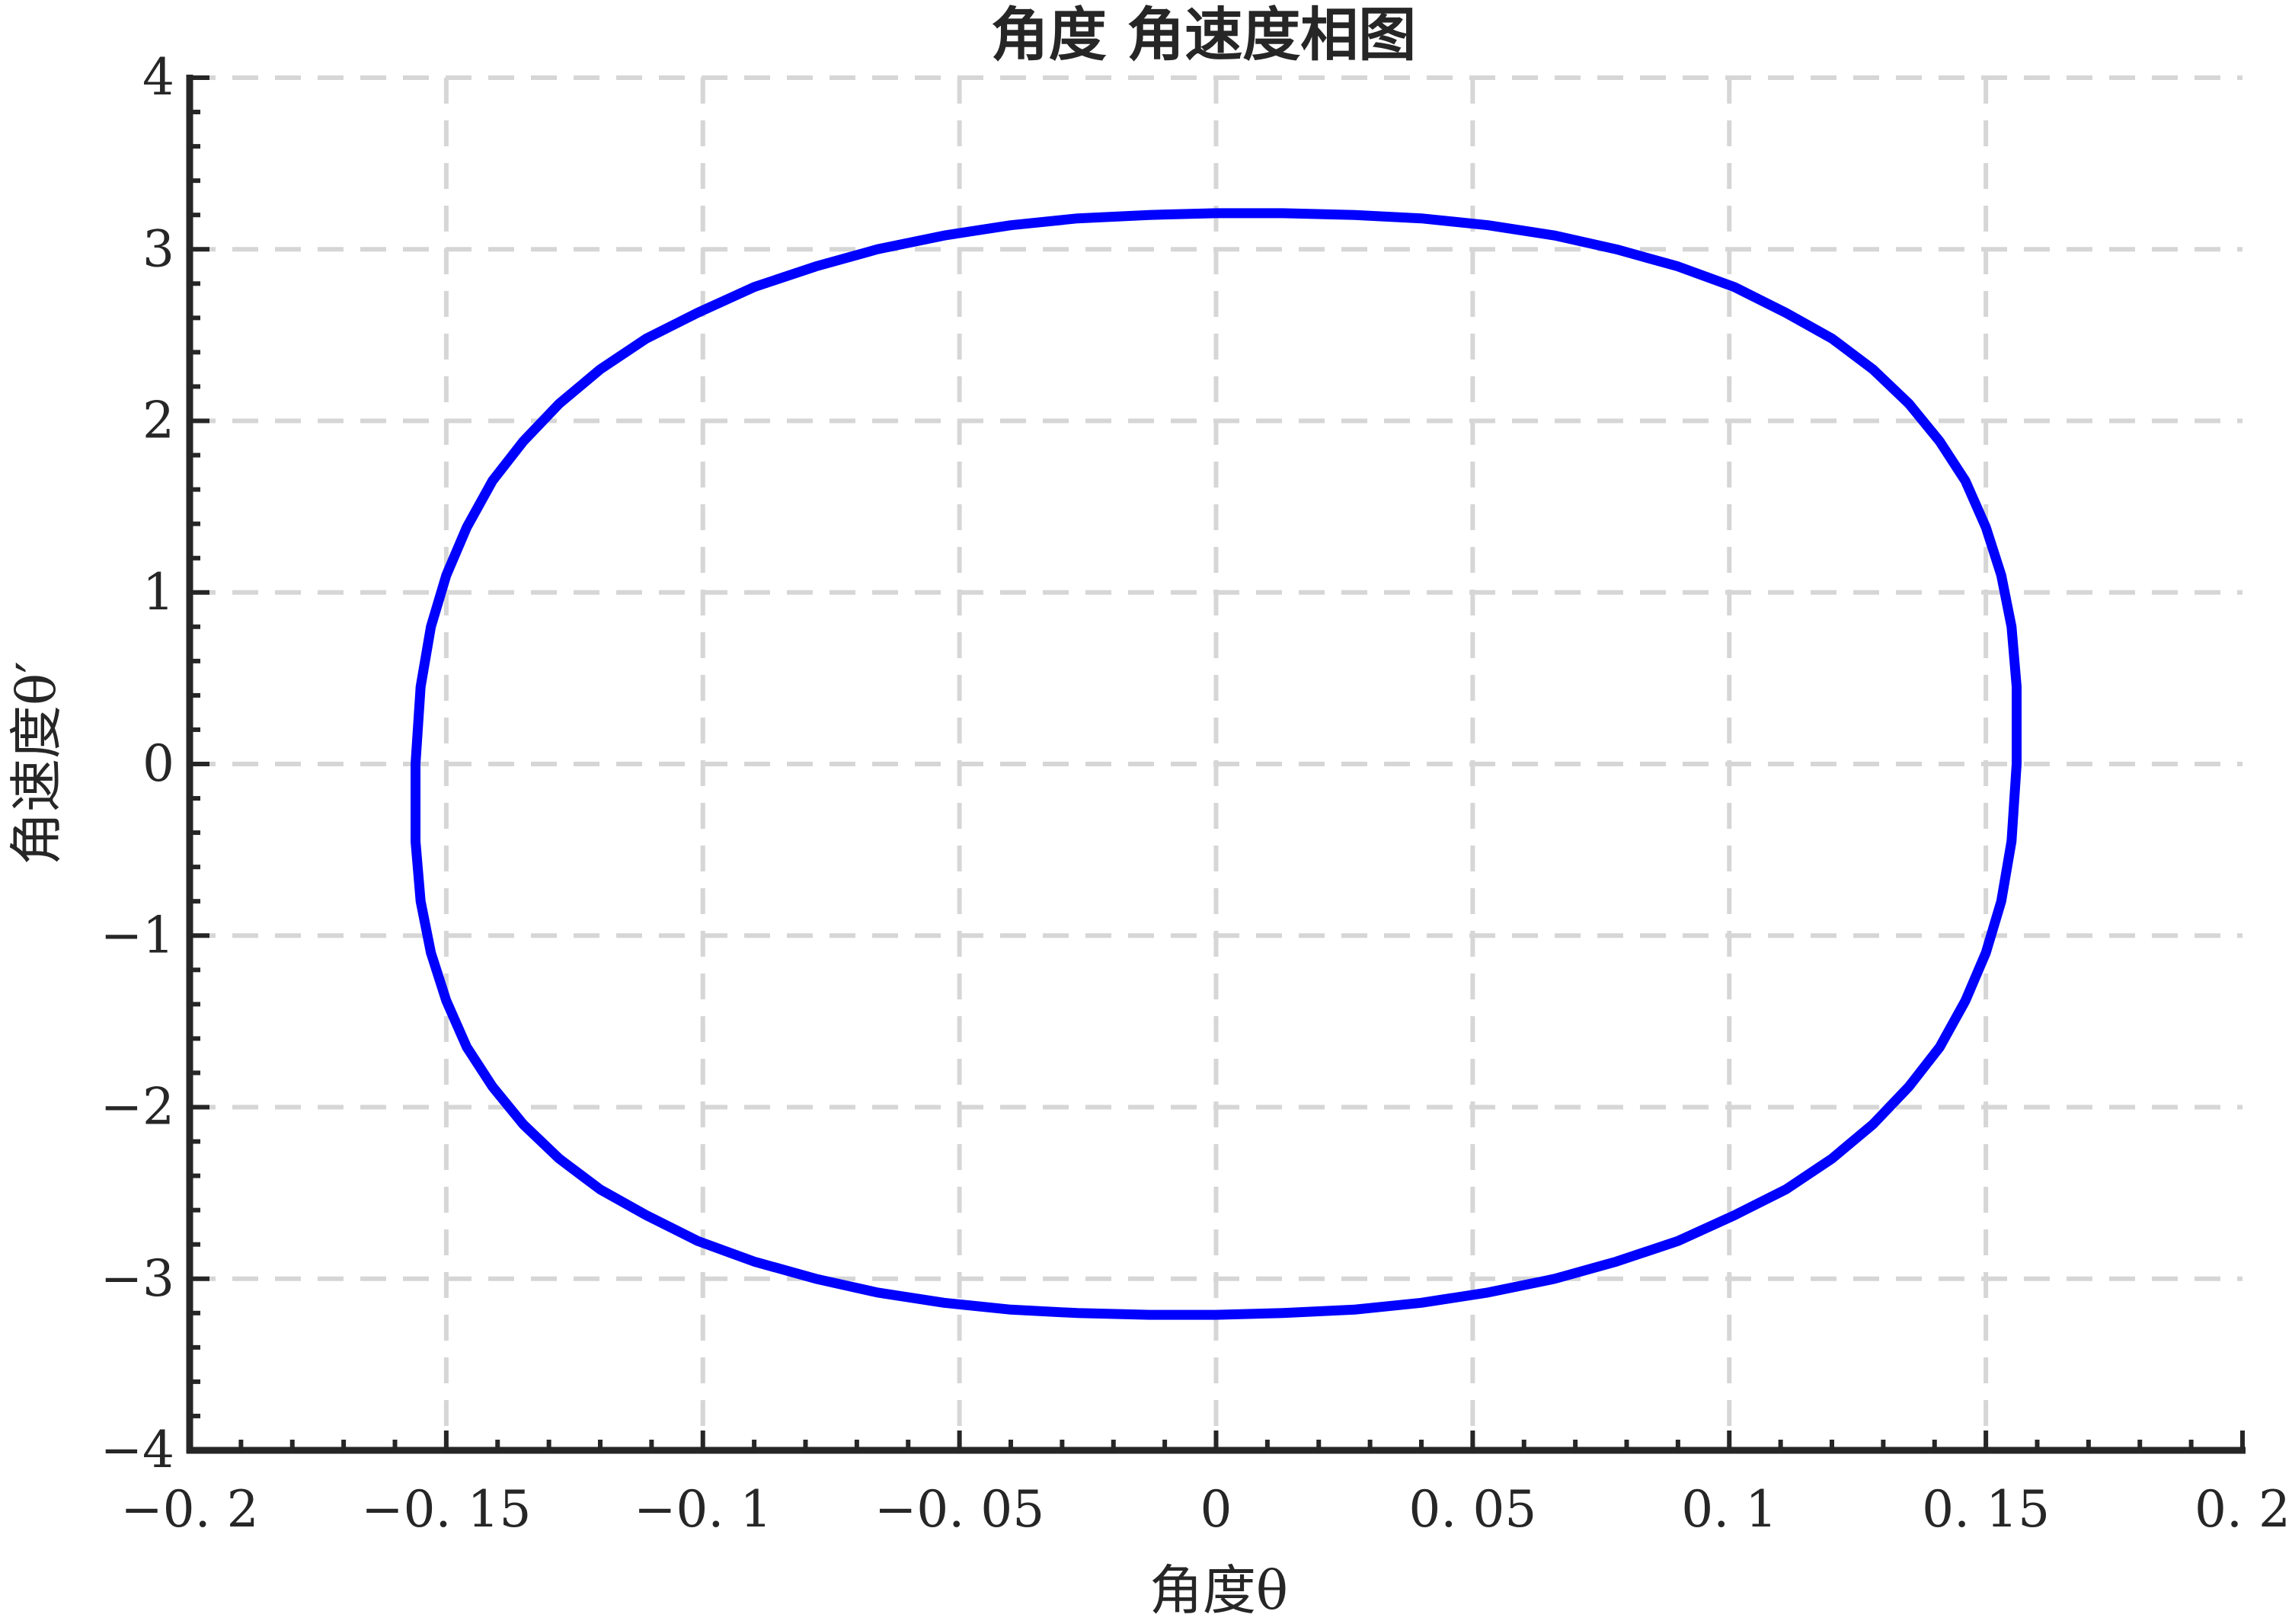 The width and height of the screenshot is (2292, 1624). I want to click on x-tick-label: 0. 15, so click(1986, 1510).